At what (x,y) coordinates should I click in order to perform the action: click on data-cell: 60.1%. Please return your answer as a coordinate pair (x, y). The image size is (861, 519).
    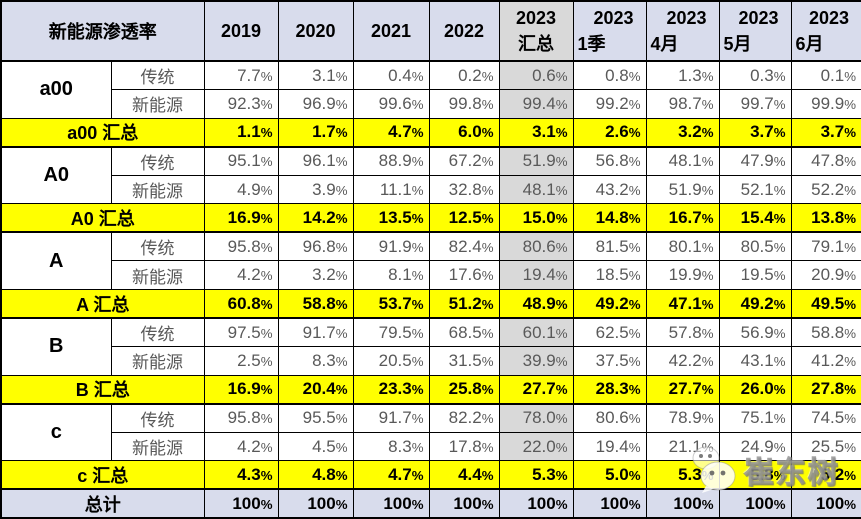
    Looking at the image, I should click on (536, 332).